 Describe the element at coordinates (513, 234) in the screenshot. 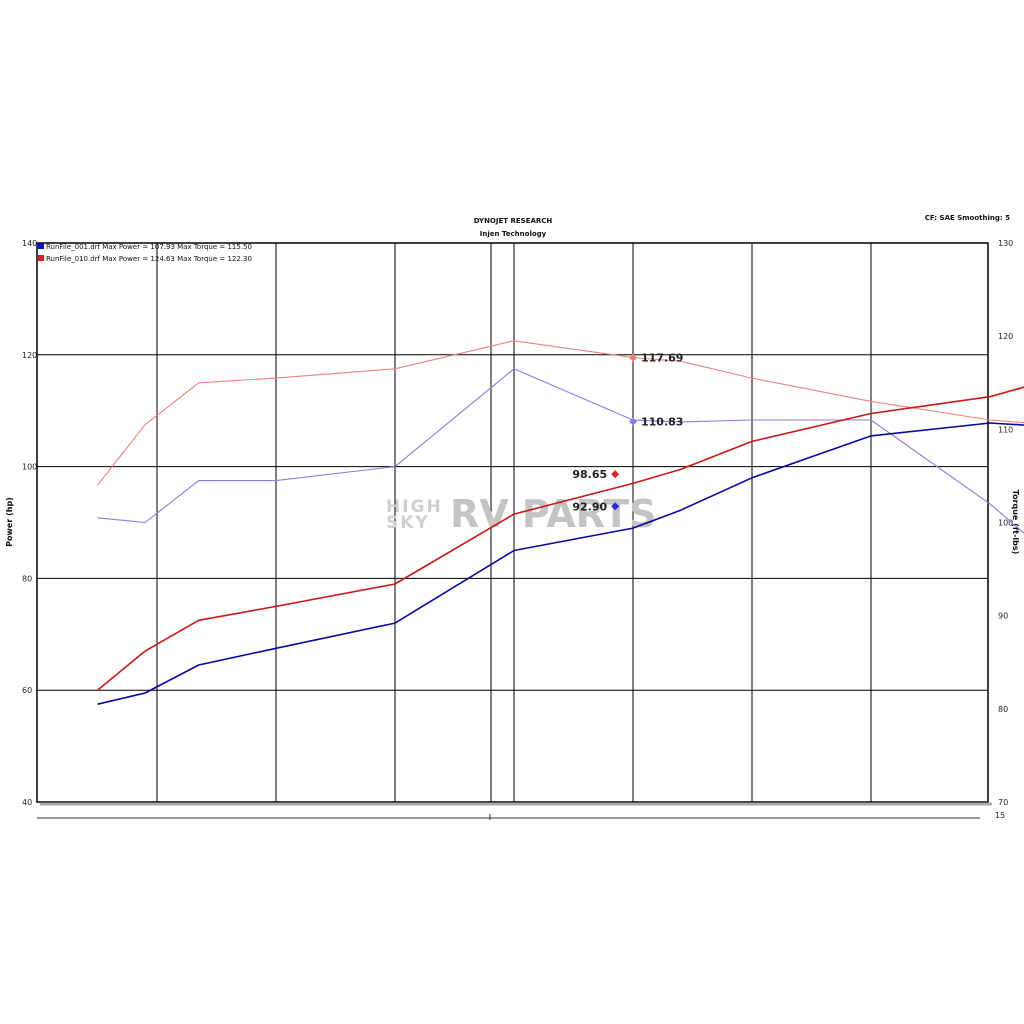

I see `chart-subtitle: Injen Technology` at that location.